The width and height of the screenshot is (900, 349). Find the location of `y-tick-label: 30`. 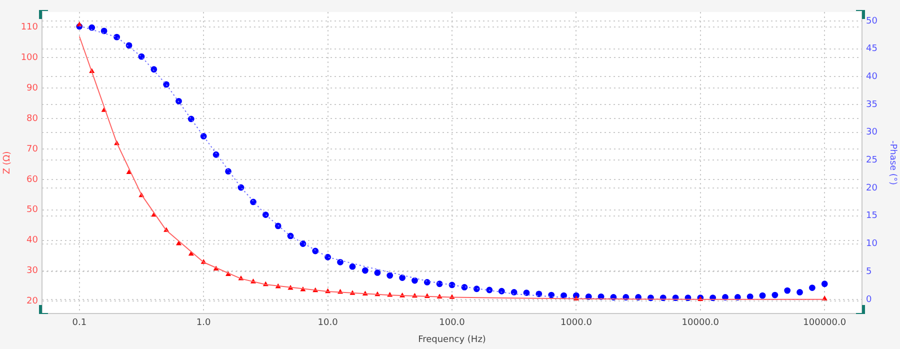

y-tick-label: 30 is located at coordinates (32, 271).